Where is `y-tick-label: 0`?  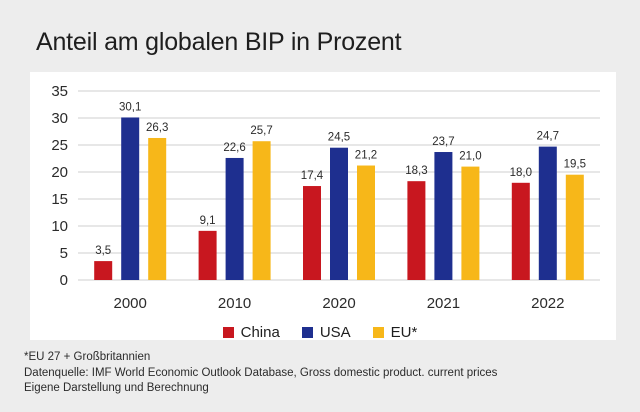
y-tick-label: 0 is located at coordinates (64, 280).